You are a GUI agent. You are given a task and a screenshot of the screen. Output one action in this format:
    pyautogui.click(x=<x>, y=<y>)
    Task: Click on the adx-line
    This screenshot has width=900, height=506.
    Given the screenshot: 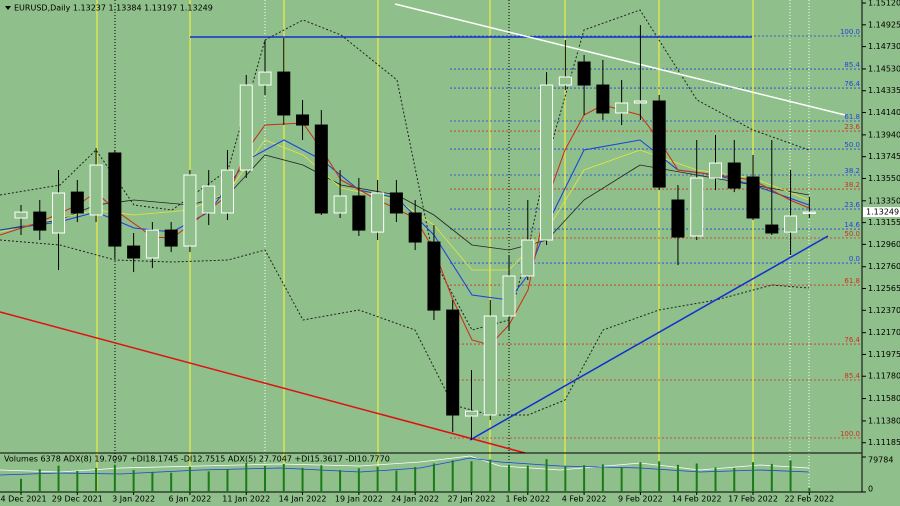 What is the action you would take?
    pyautogui.click(x=405, y=464)
    